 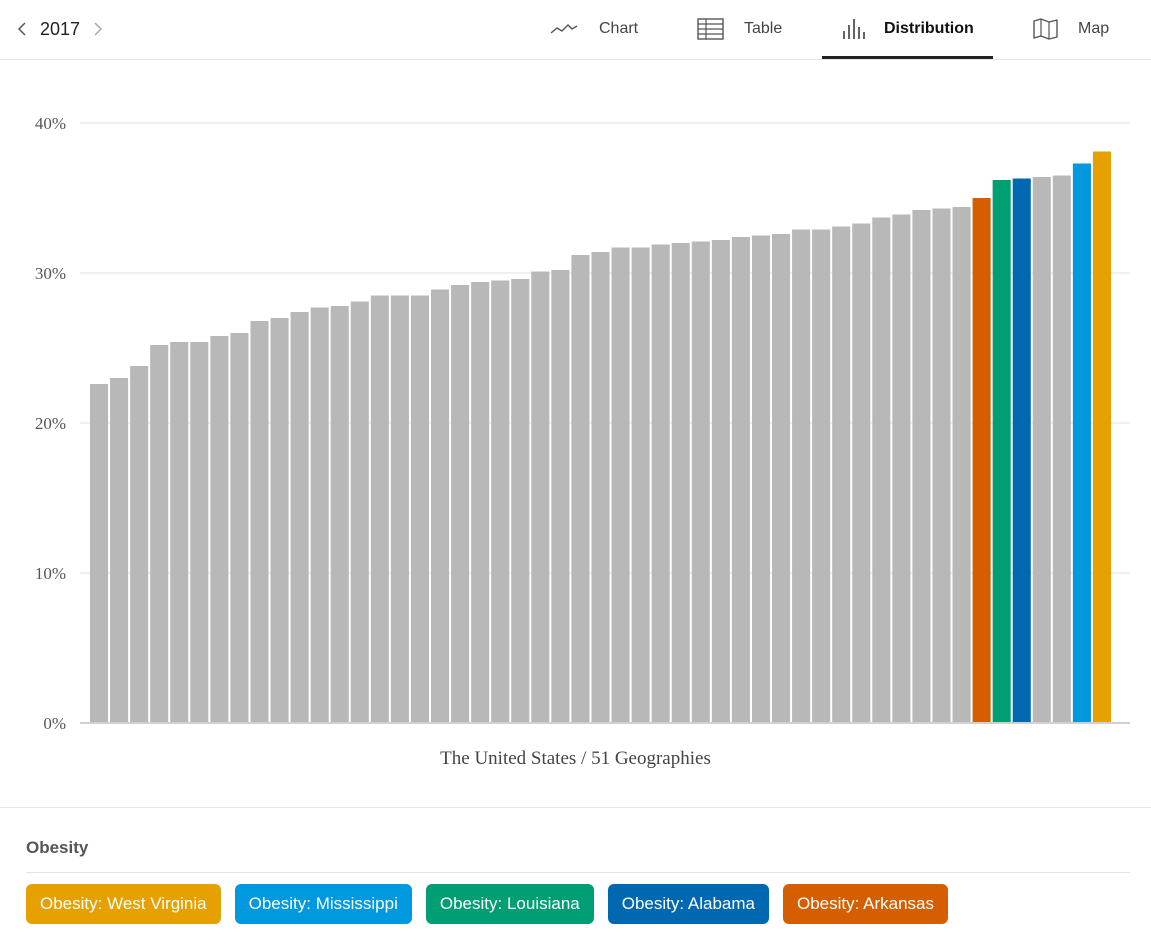 I want to click on line-chart-icon, so click(x=564, y=29).